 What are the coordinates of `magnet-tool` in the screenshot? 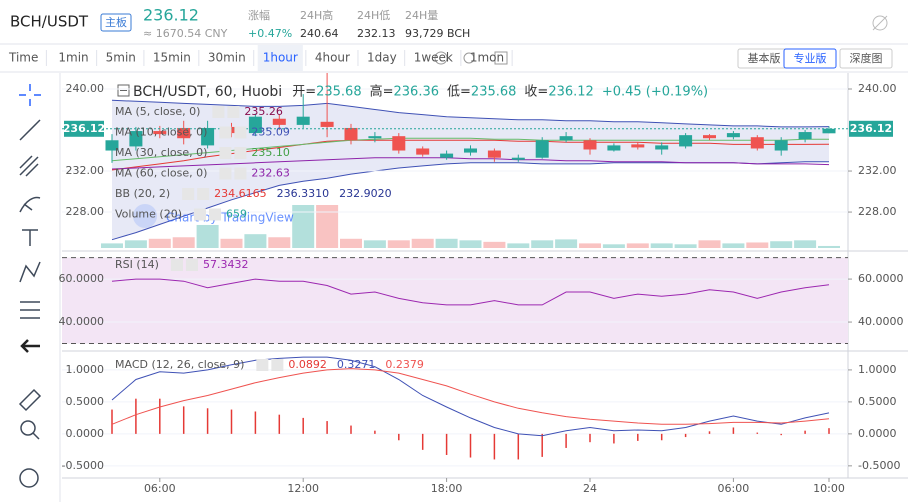 It's located at (29, 478).